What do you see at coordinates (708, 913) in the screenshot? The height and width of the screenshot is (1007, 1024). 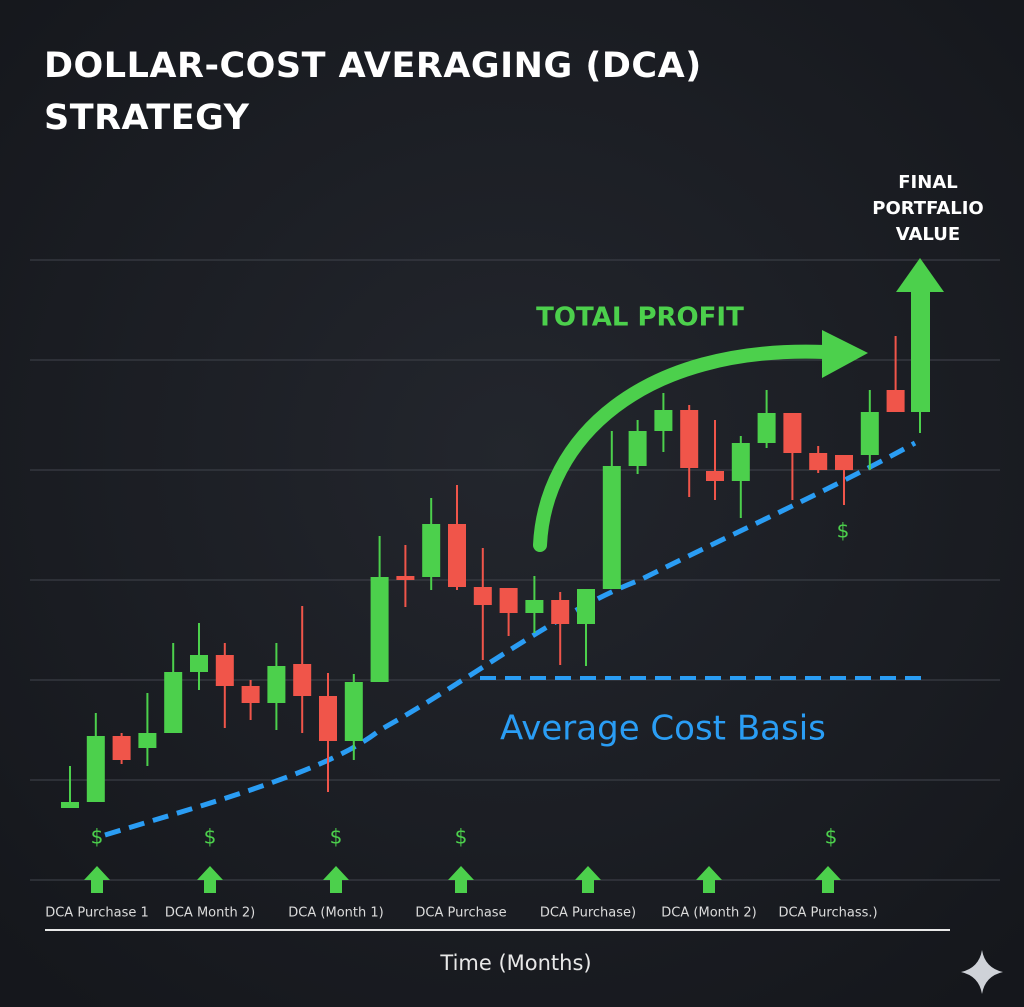 I see `purchase-label: DCA (Month 2)` at bounding box center [708, 913].